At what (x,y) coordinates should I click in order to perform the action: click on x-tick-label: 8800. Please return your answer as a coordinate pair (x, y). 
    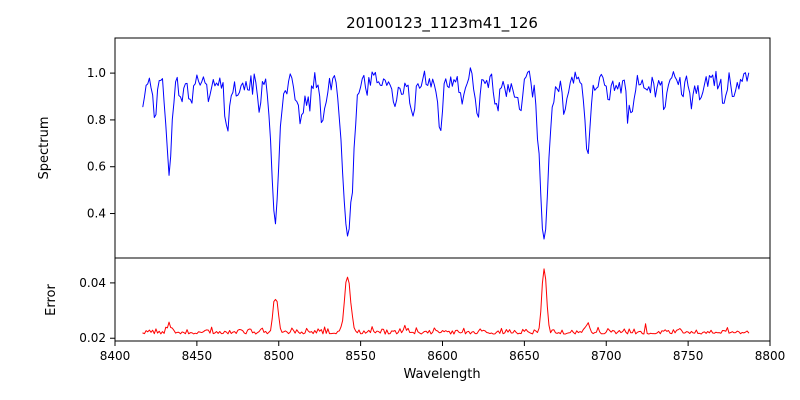
    Looking at the image, I should click on (770, 356).